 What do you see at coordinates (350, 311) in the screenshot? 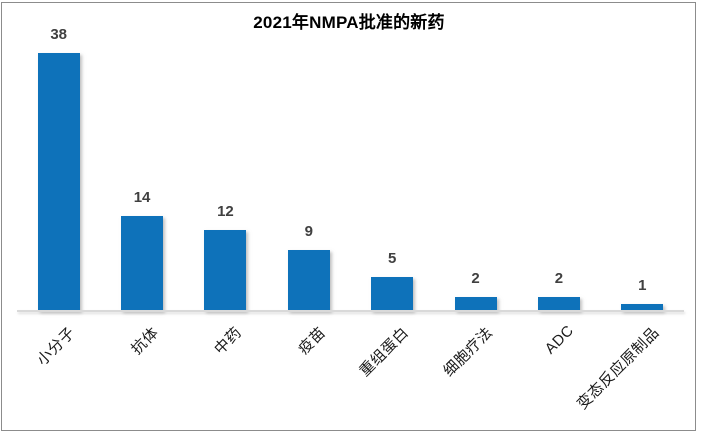
I see `x-axis-line` at bounding box center [350, 311].